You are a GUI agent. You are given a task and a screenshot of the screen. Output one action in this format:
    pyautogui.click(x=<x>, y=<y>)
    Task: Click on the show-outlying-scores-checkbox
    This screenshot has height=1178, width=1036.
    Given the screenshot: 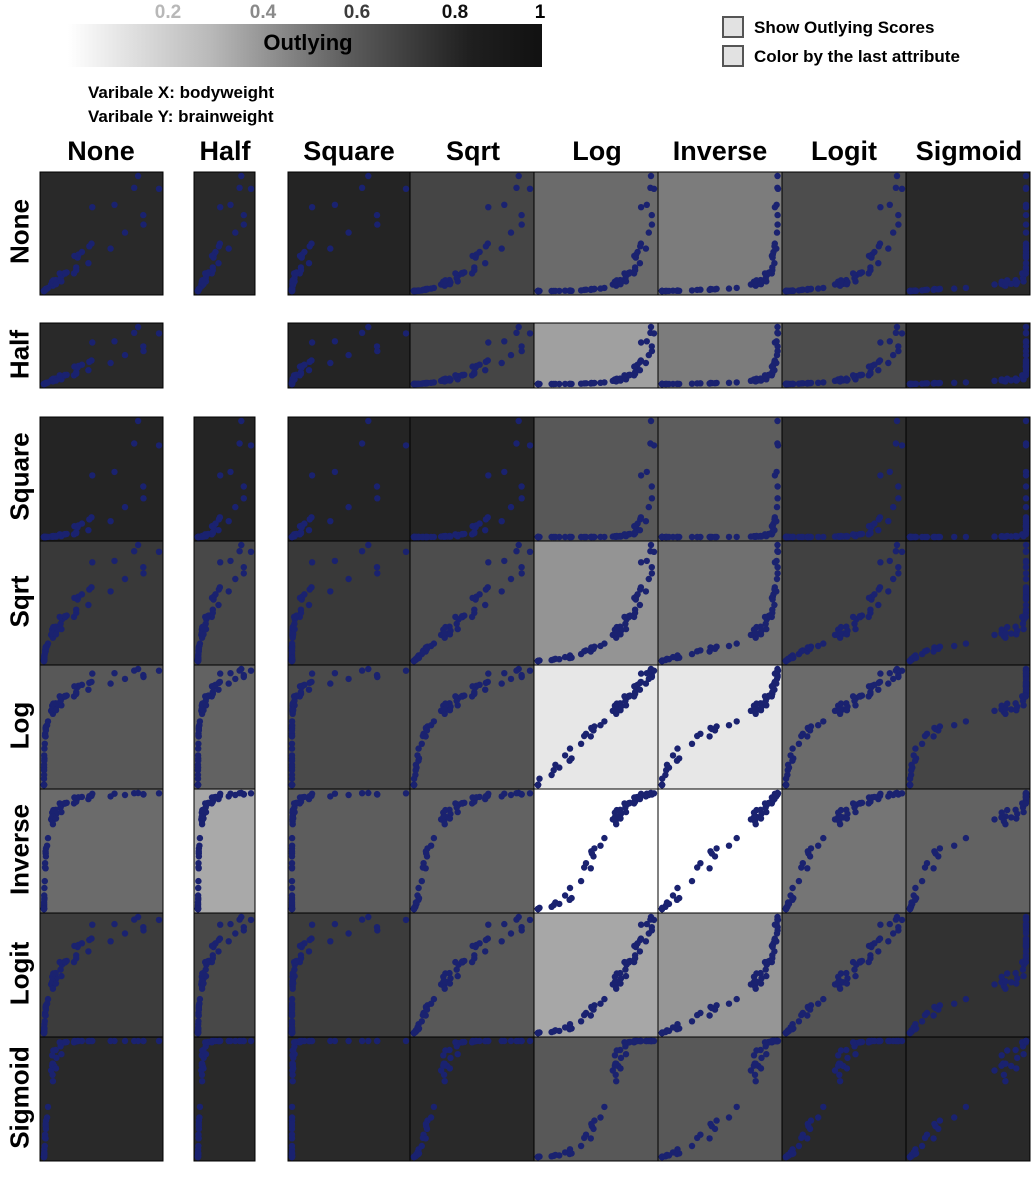 What is the action you would take?
    pyautogui.click(x=733, y=27)
    